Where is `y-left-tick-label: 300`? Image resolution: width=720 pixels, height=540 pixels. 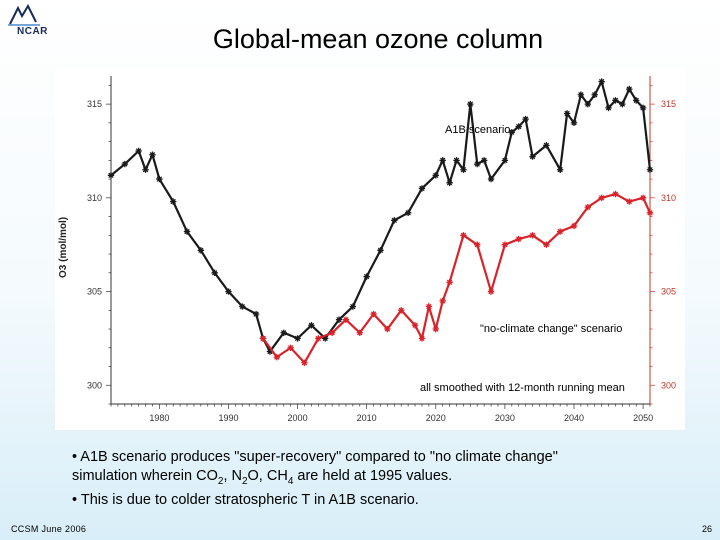
y-left-tick-label: 300 is located at coordinates (94, 385).